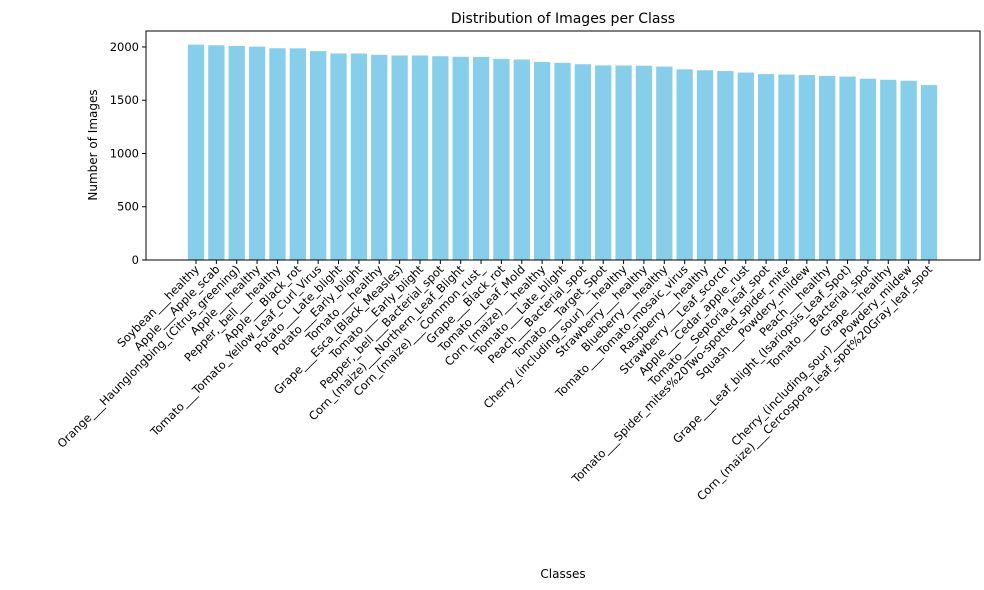 The image size is (984, 590). What do you see at coordinates (562, 574) in the screenshot?
I see `x-axis-label: Classes` at bounding box center [562, 574].